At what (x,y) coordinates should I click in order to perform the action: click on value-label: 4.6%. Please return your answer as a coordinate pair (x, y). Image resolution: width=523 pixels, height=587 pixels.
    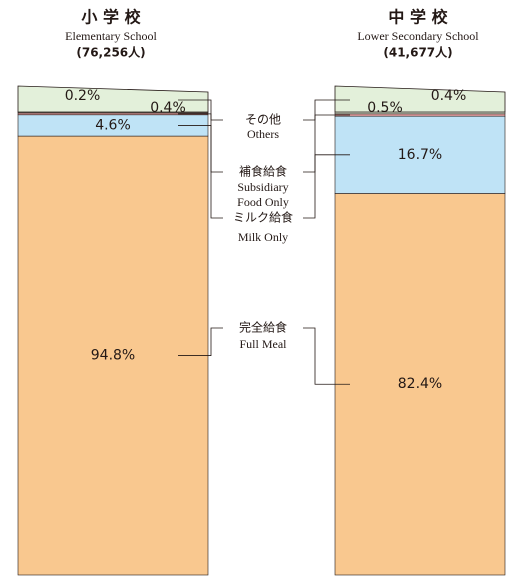
    Looking at the image, I should click on (113, 125).